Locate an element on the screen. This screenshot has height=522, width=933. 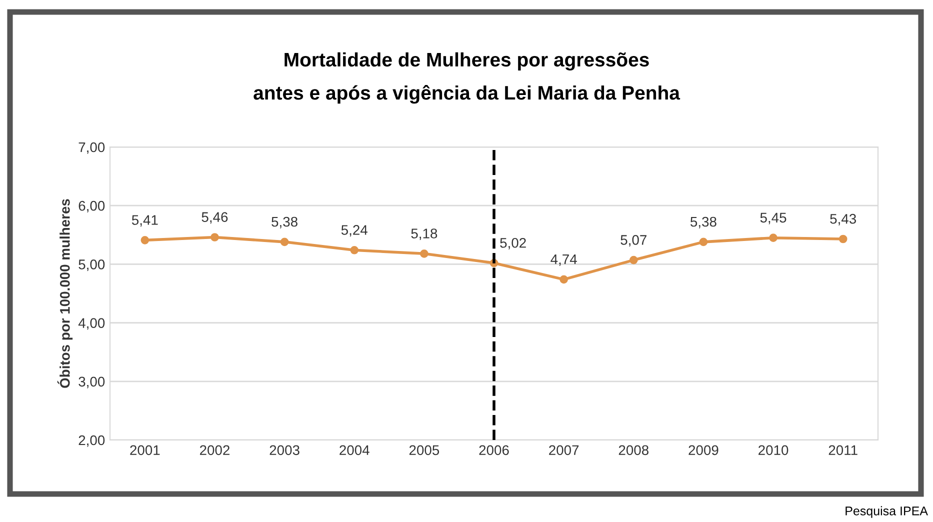
x-tick-label: 2003 is located at coordinates (285, 450).